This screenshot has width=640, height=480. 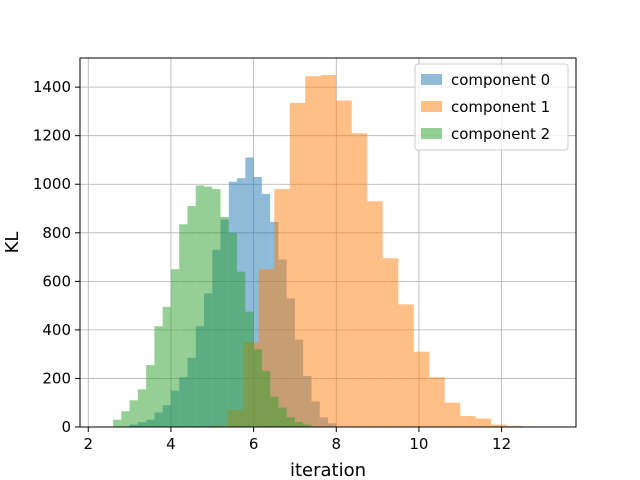 What do you see at coordinates (88, 444) in the screenshot?
I see `x-tick-label: 2` at bounding box center [88, 444].